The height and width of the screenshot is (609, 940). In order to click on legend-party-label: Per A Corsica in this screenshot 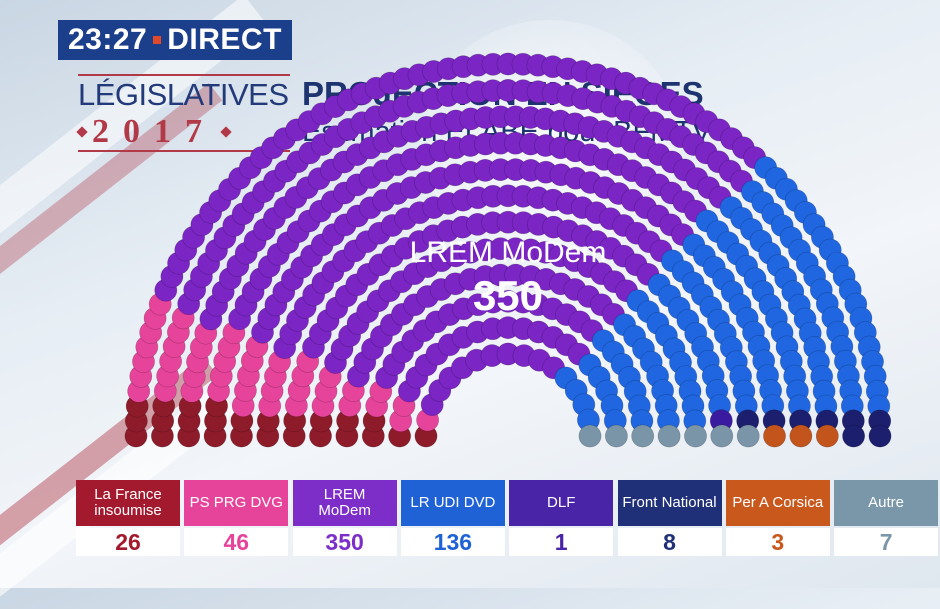, I will do `click(777, 503)`.